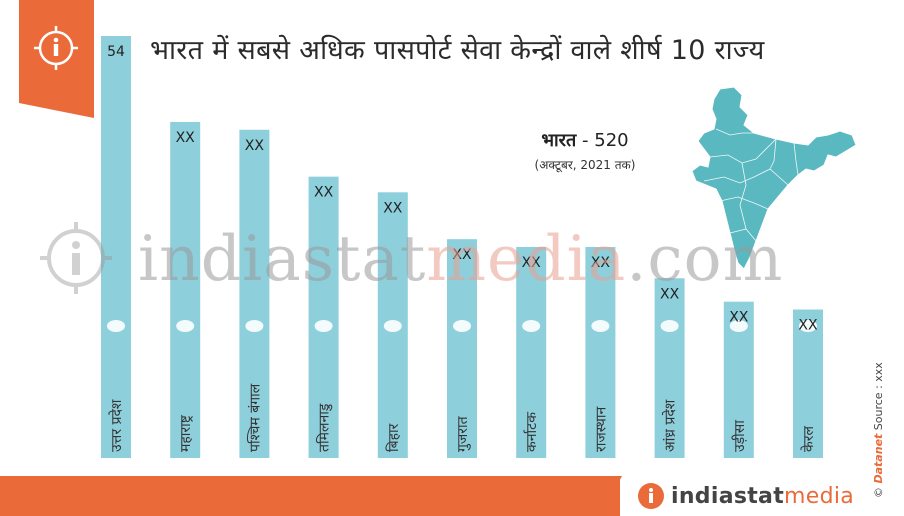 The height and width of the screenshot is (516, 904). Describe the element at coordinates (116, 52) in the screenshot. I see `data-label: 54` at that location.